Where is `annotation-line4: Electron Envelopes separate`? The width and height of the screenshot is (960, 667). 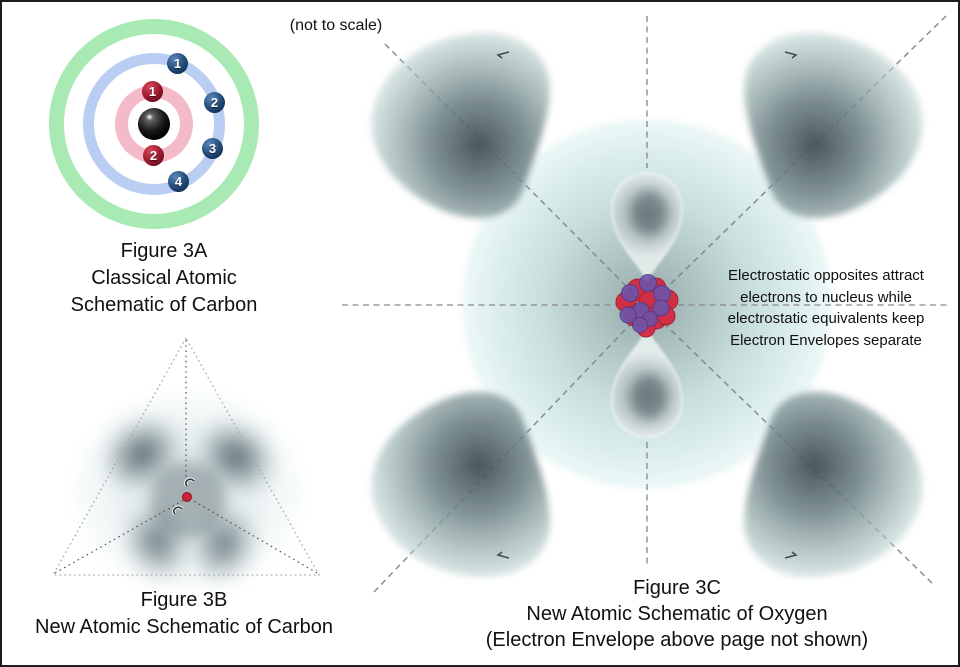
annotation-line4: Electron Envelopes separate is located at coordinates (826, 340).